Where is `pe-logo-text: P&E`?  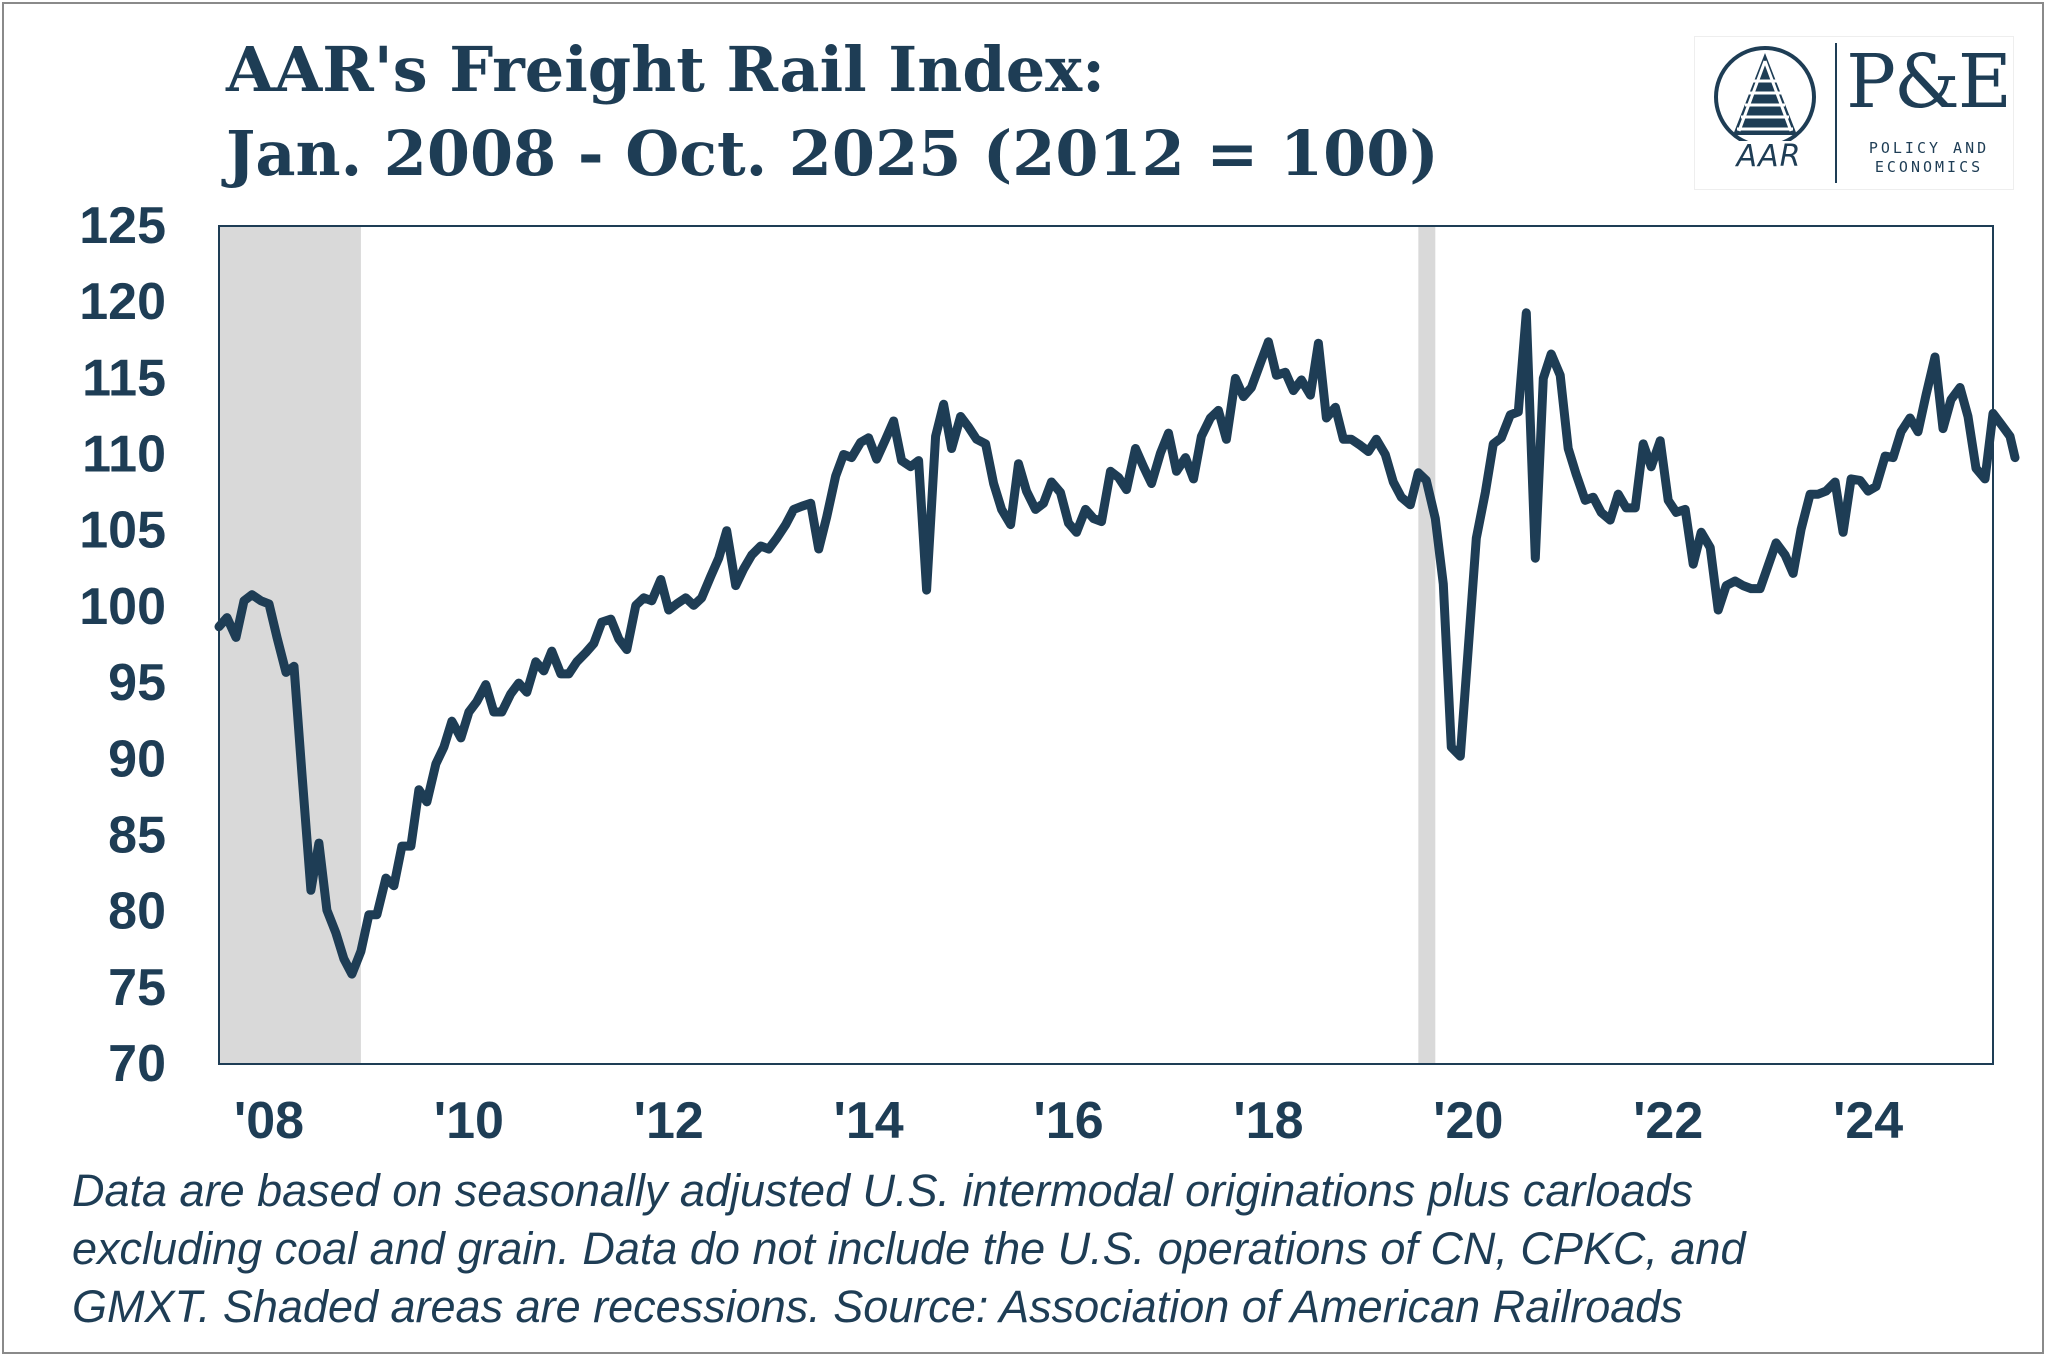 pe-logo-text: P&E is located at coordinates (1929, 82).